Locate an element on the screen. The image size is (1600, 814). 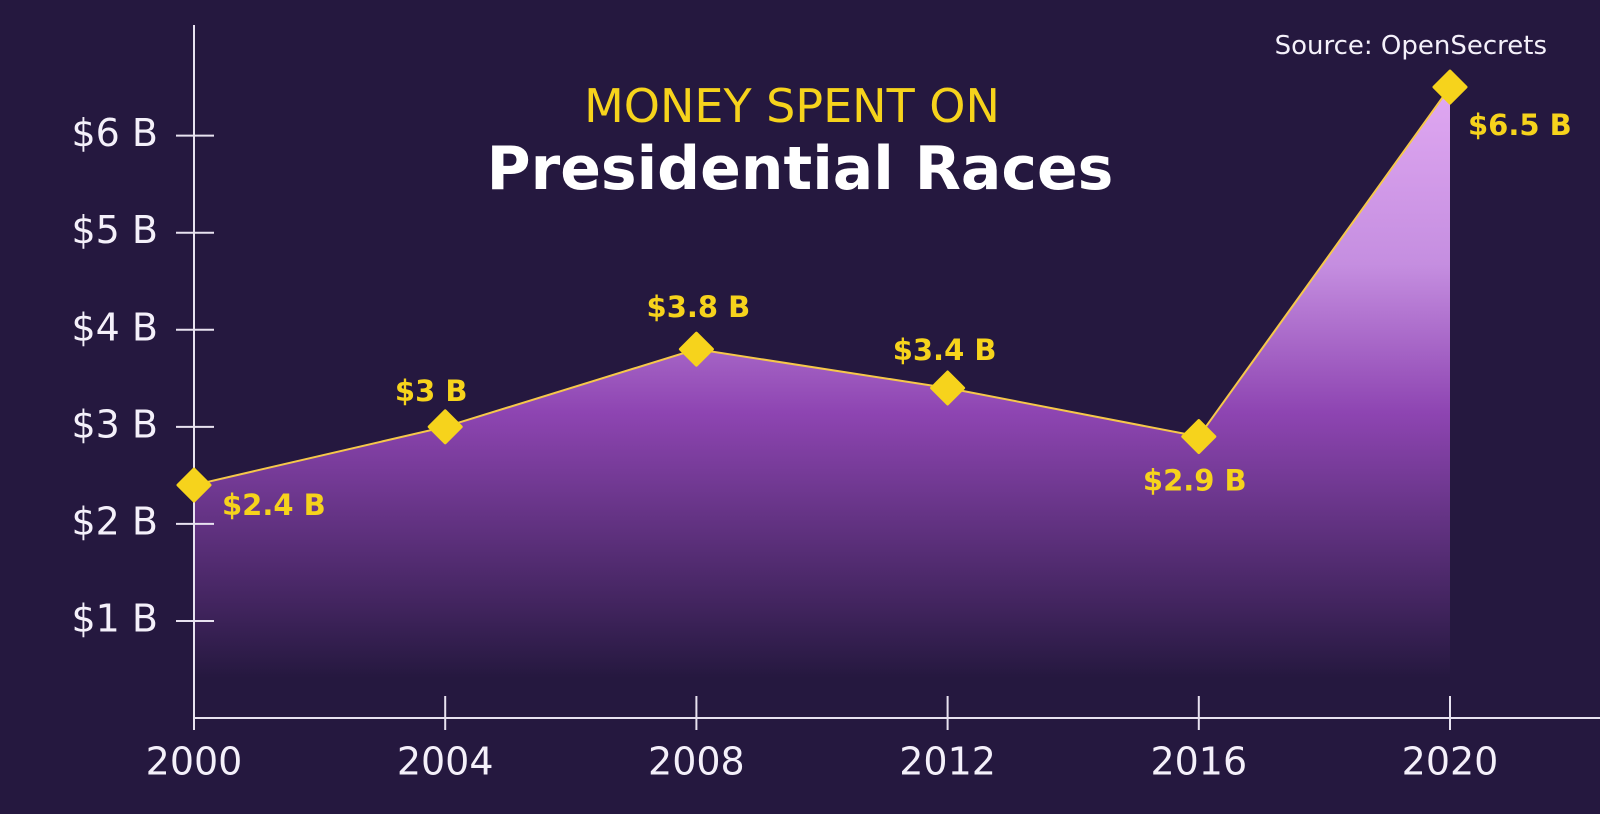
y-tick-label: $1 B is located at coordinates (114, 618).